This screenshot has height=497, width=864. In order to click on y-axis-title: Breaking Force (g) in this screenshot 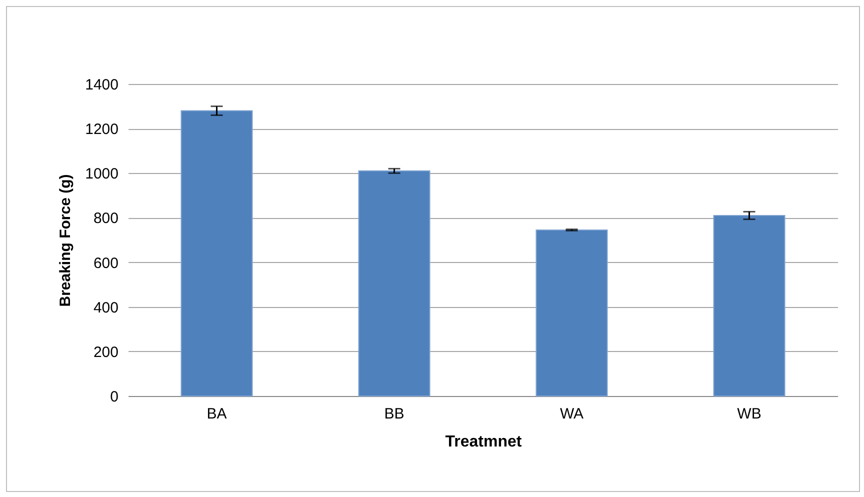, I will do `click(65, 240)`.